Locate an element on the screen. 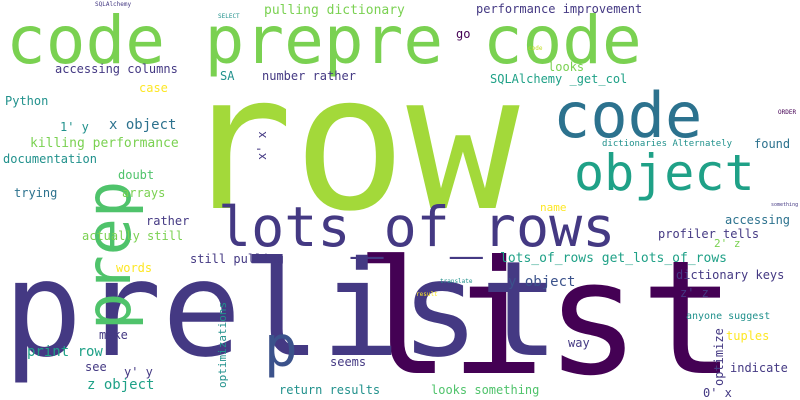 This screenshot has width=800, height=400. word-sa: SA is located at coordinates (227, 76).